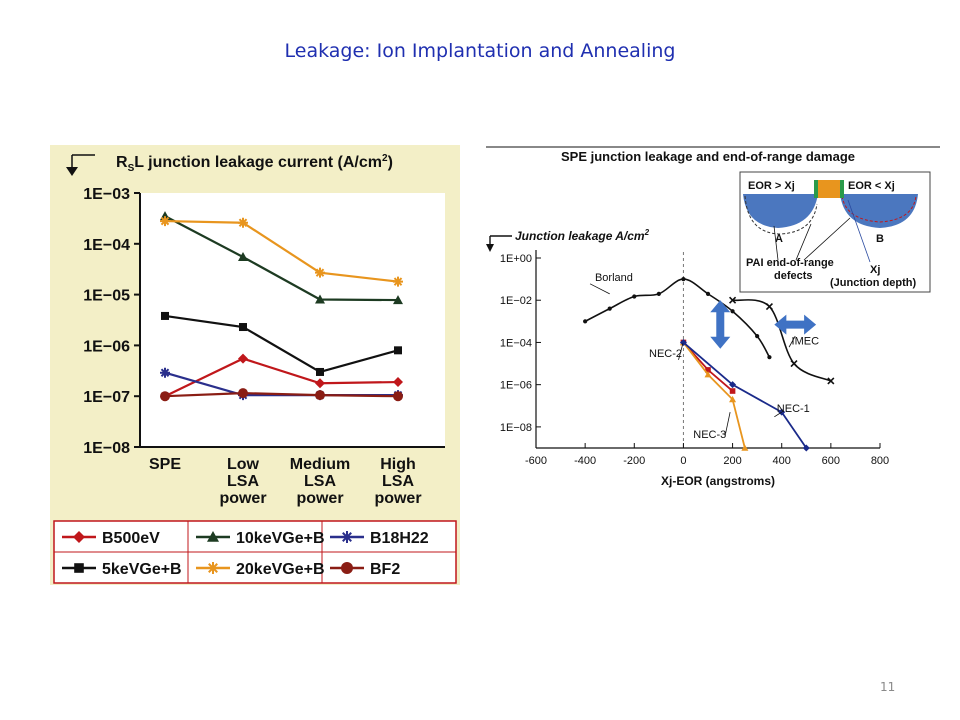  What do you see at coordinates (763, 324) in the screenshot?
I see `annotation-arrows` at bounding box center [763, 324].